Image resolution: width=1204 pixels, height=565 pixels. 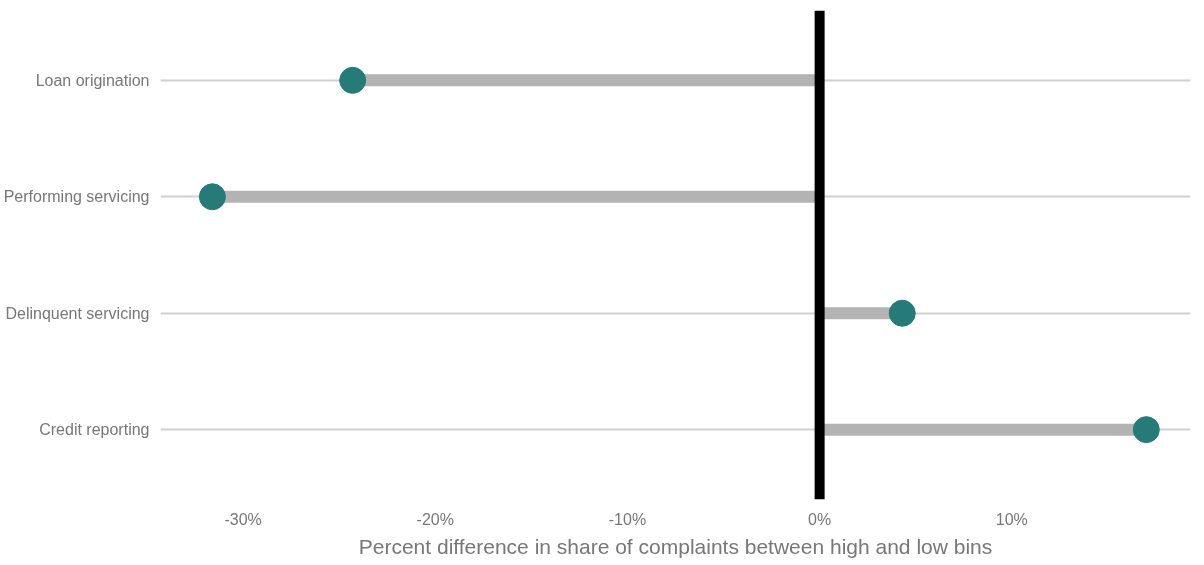 I want to click on y-tick-label: Loan origination, so click(x=92, y=80).